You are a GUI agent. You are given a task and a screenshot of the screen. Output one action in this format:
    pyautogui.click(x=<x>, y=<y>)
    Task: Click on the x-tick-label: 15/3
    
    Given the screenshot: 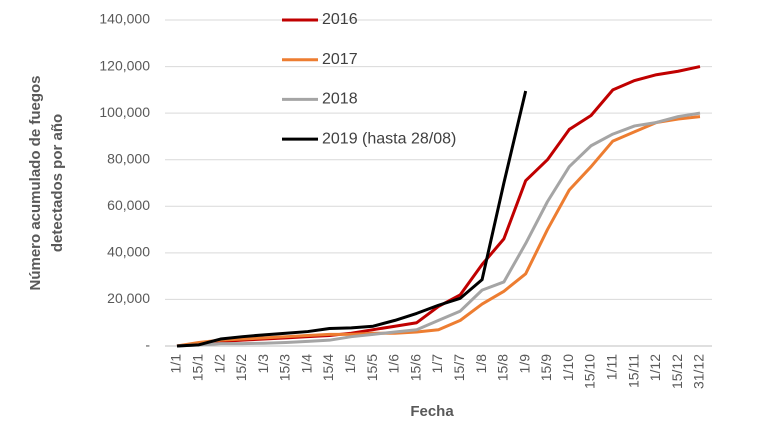 What is the action you would take?
    pyautogui.click(x=285, y=367)
    